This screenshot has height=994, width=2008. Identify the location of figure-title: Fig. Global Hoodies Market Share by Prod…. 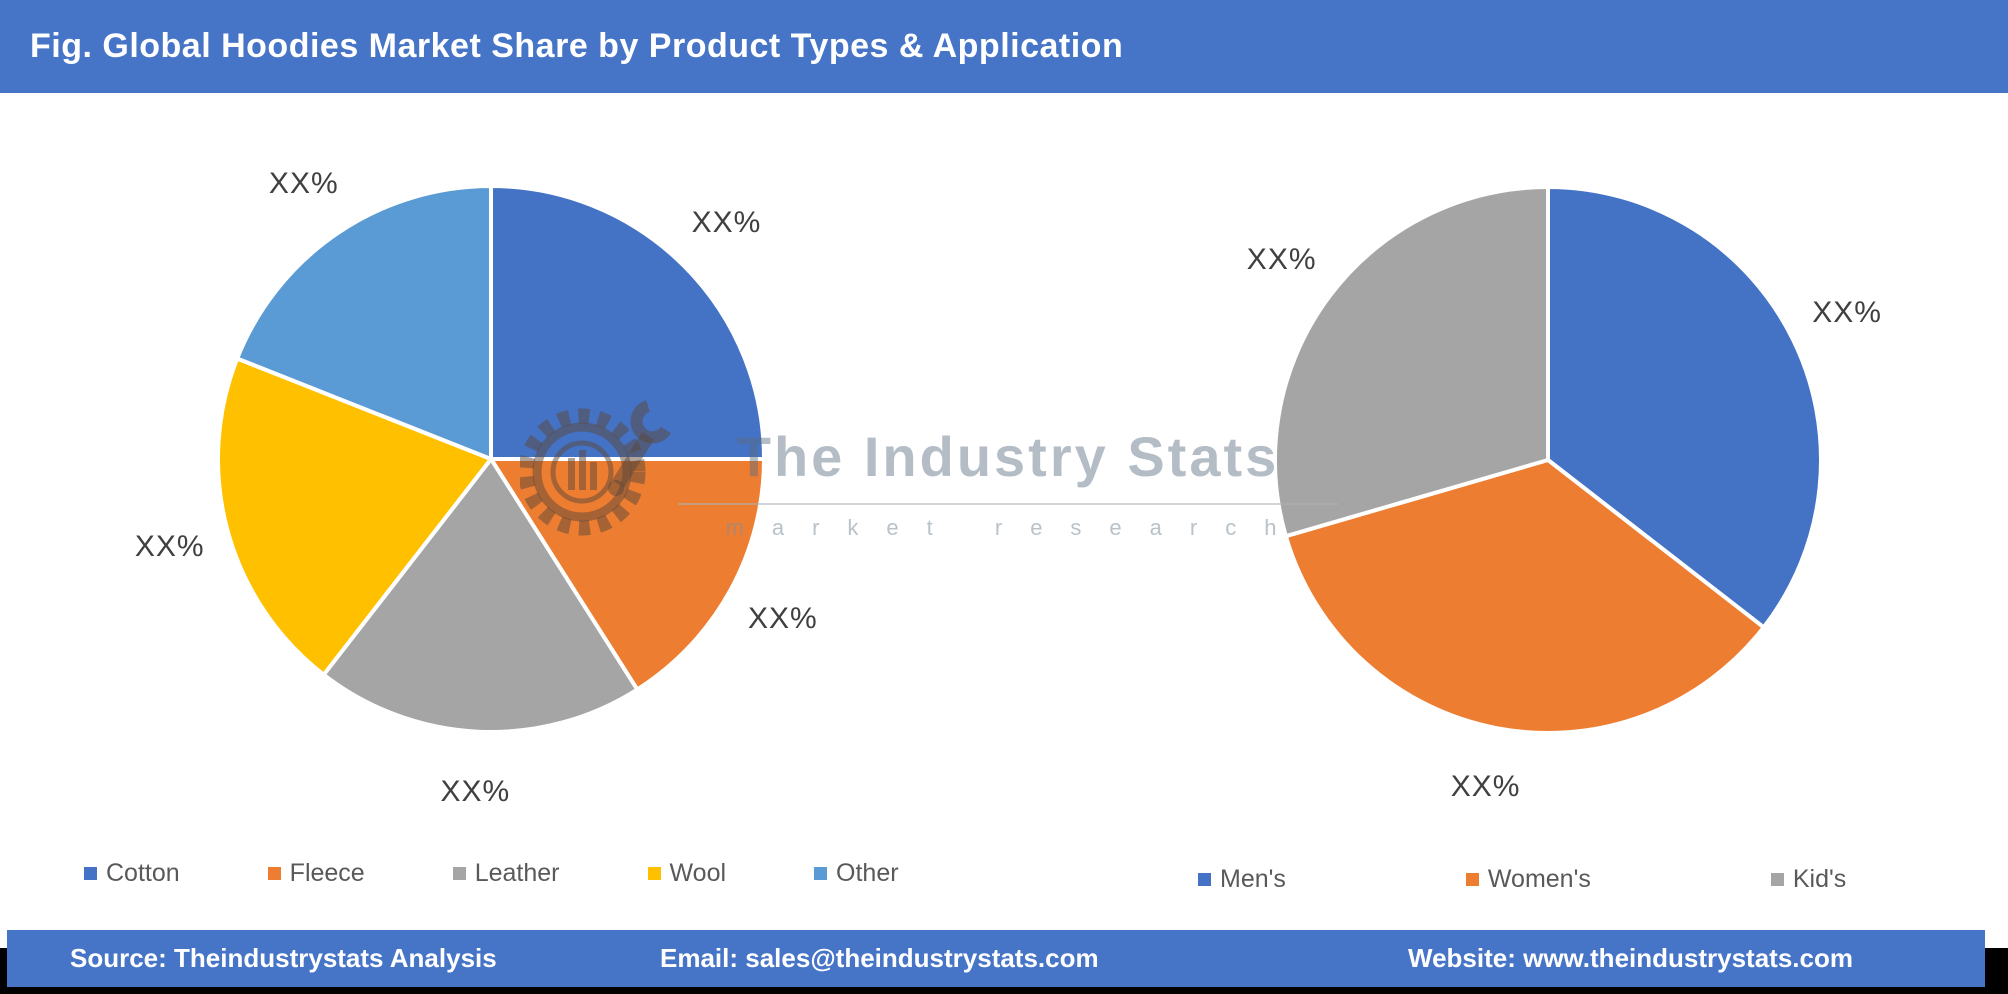
(577, 46).